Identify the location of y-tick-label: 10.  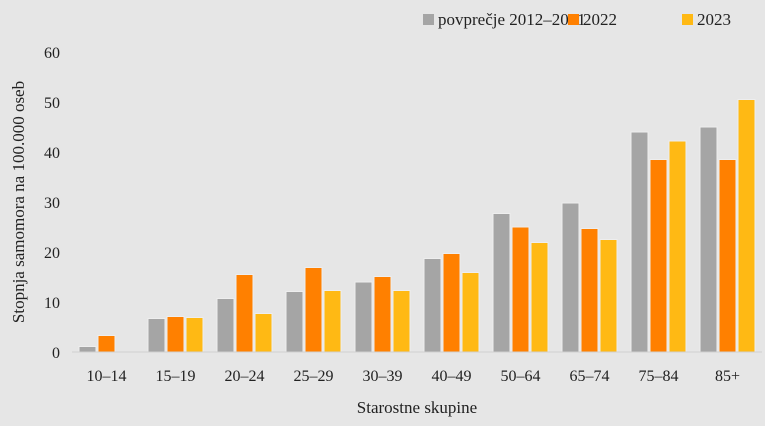
(52, 303).